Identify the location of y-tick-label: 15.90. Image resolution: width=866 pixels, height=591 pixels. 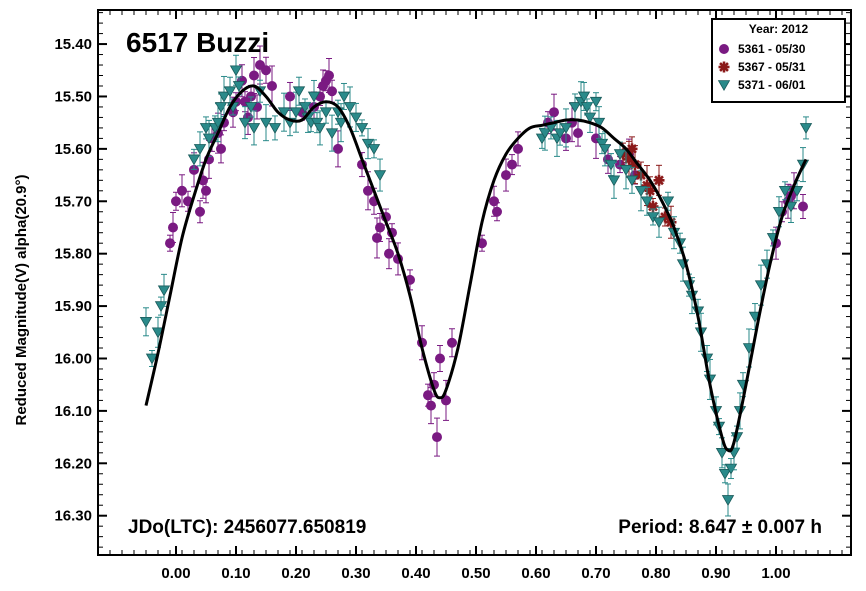
(73, 306).